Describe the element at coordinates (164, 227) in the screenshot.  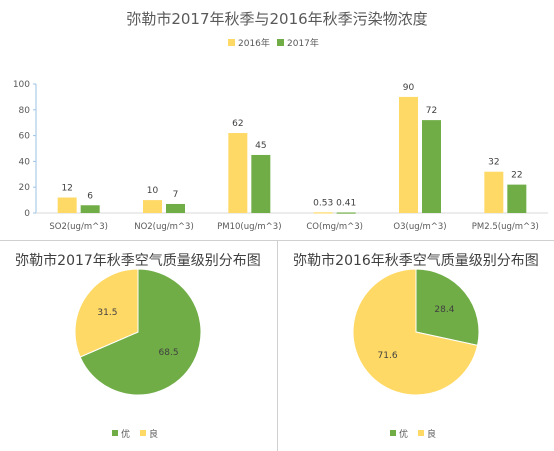
I see `x-category-label: NO2(ug/m^3)` at that location.